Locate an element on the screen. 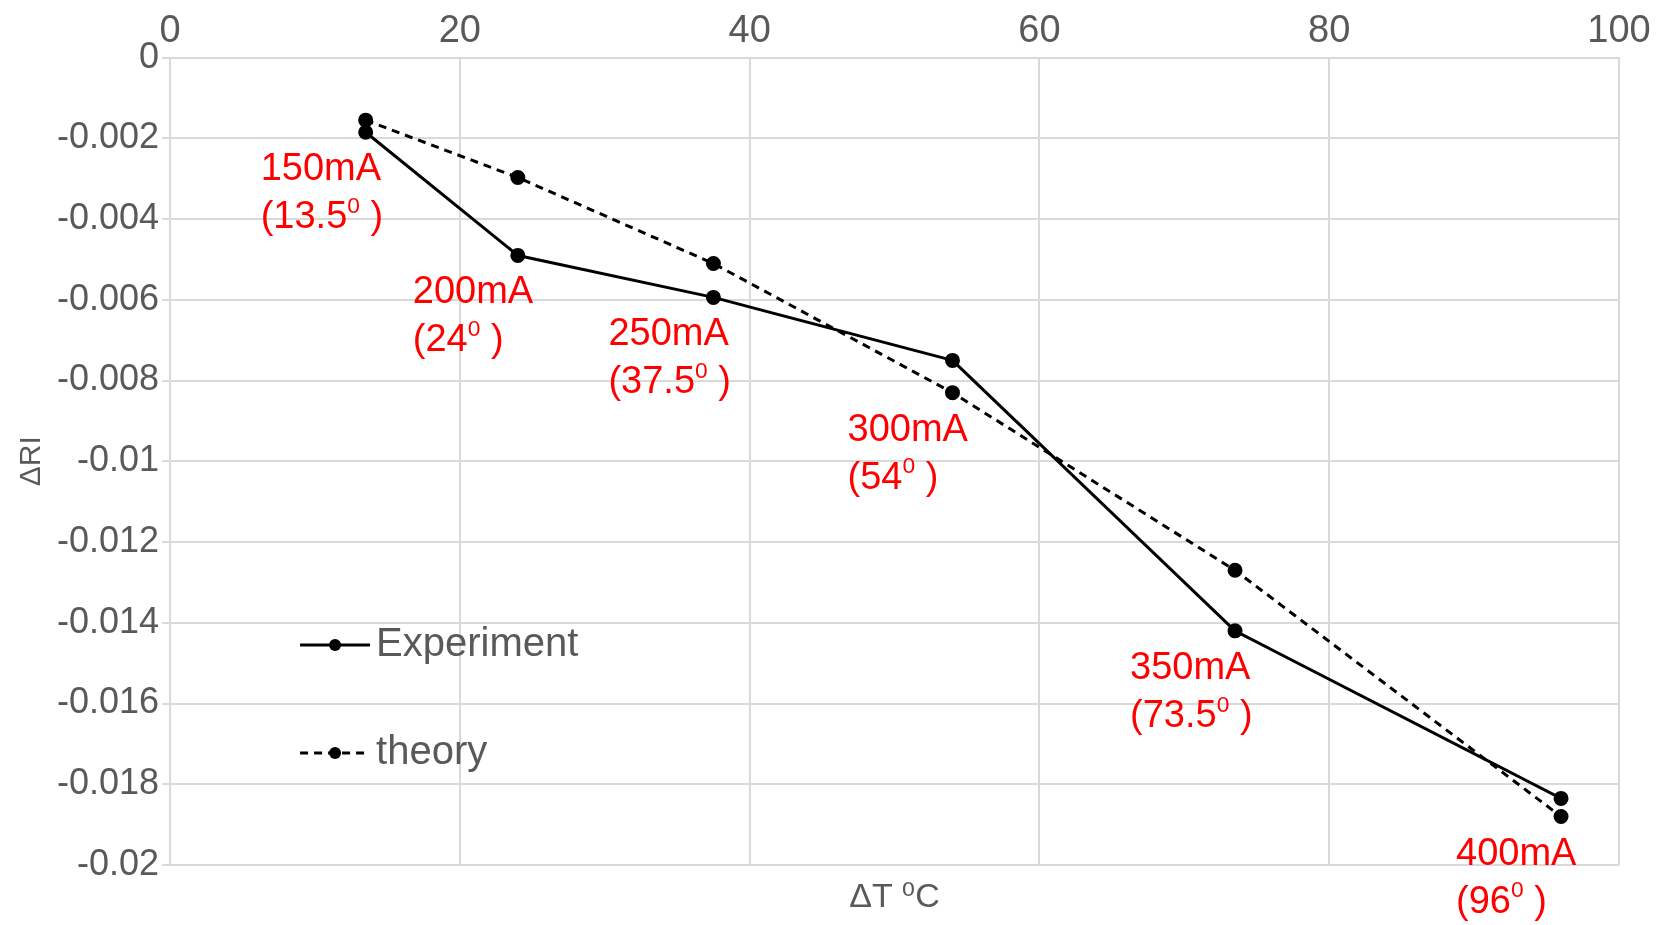  y-tick-label: -0.016 is located at coordinates (108, 701).